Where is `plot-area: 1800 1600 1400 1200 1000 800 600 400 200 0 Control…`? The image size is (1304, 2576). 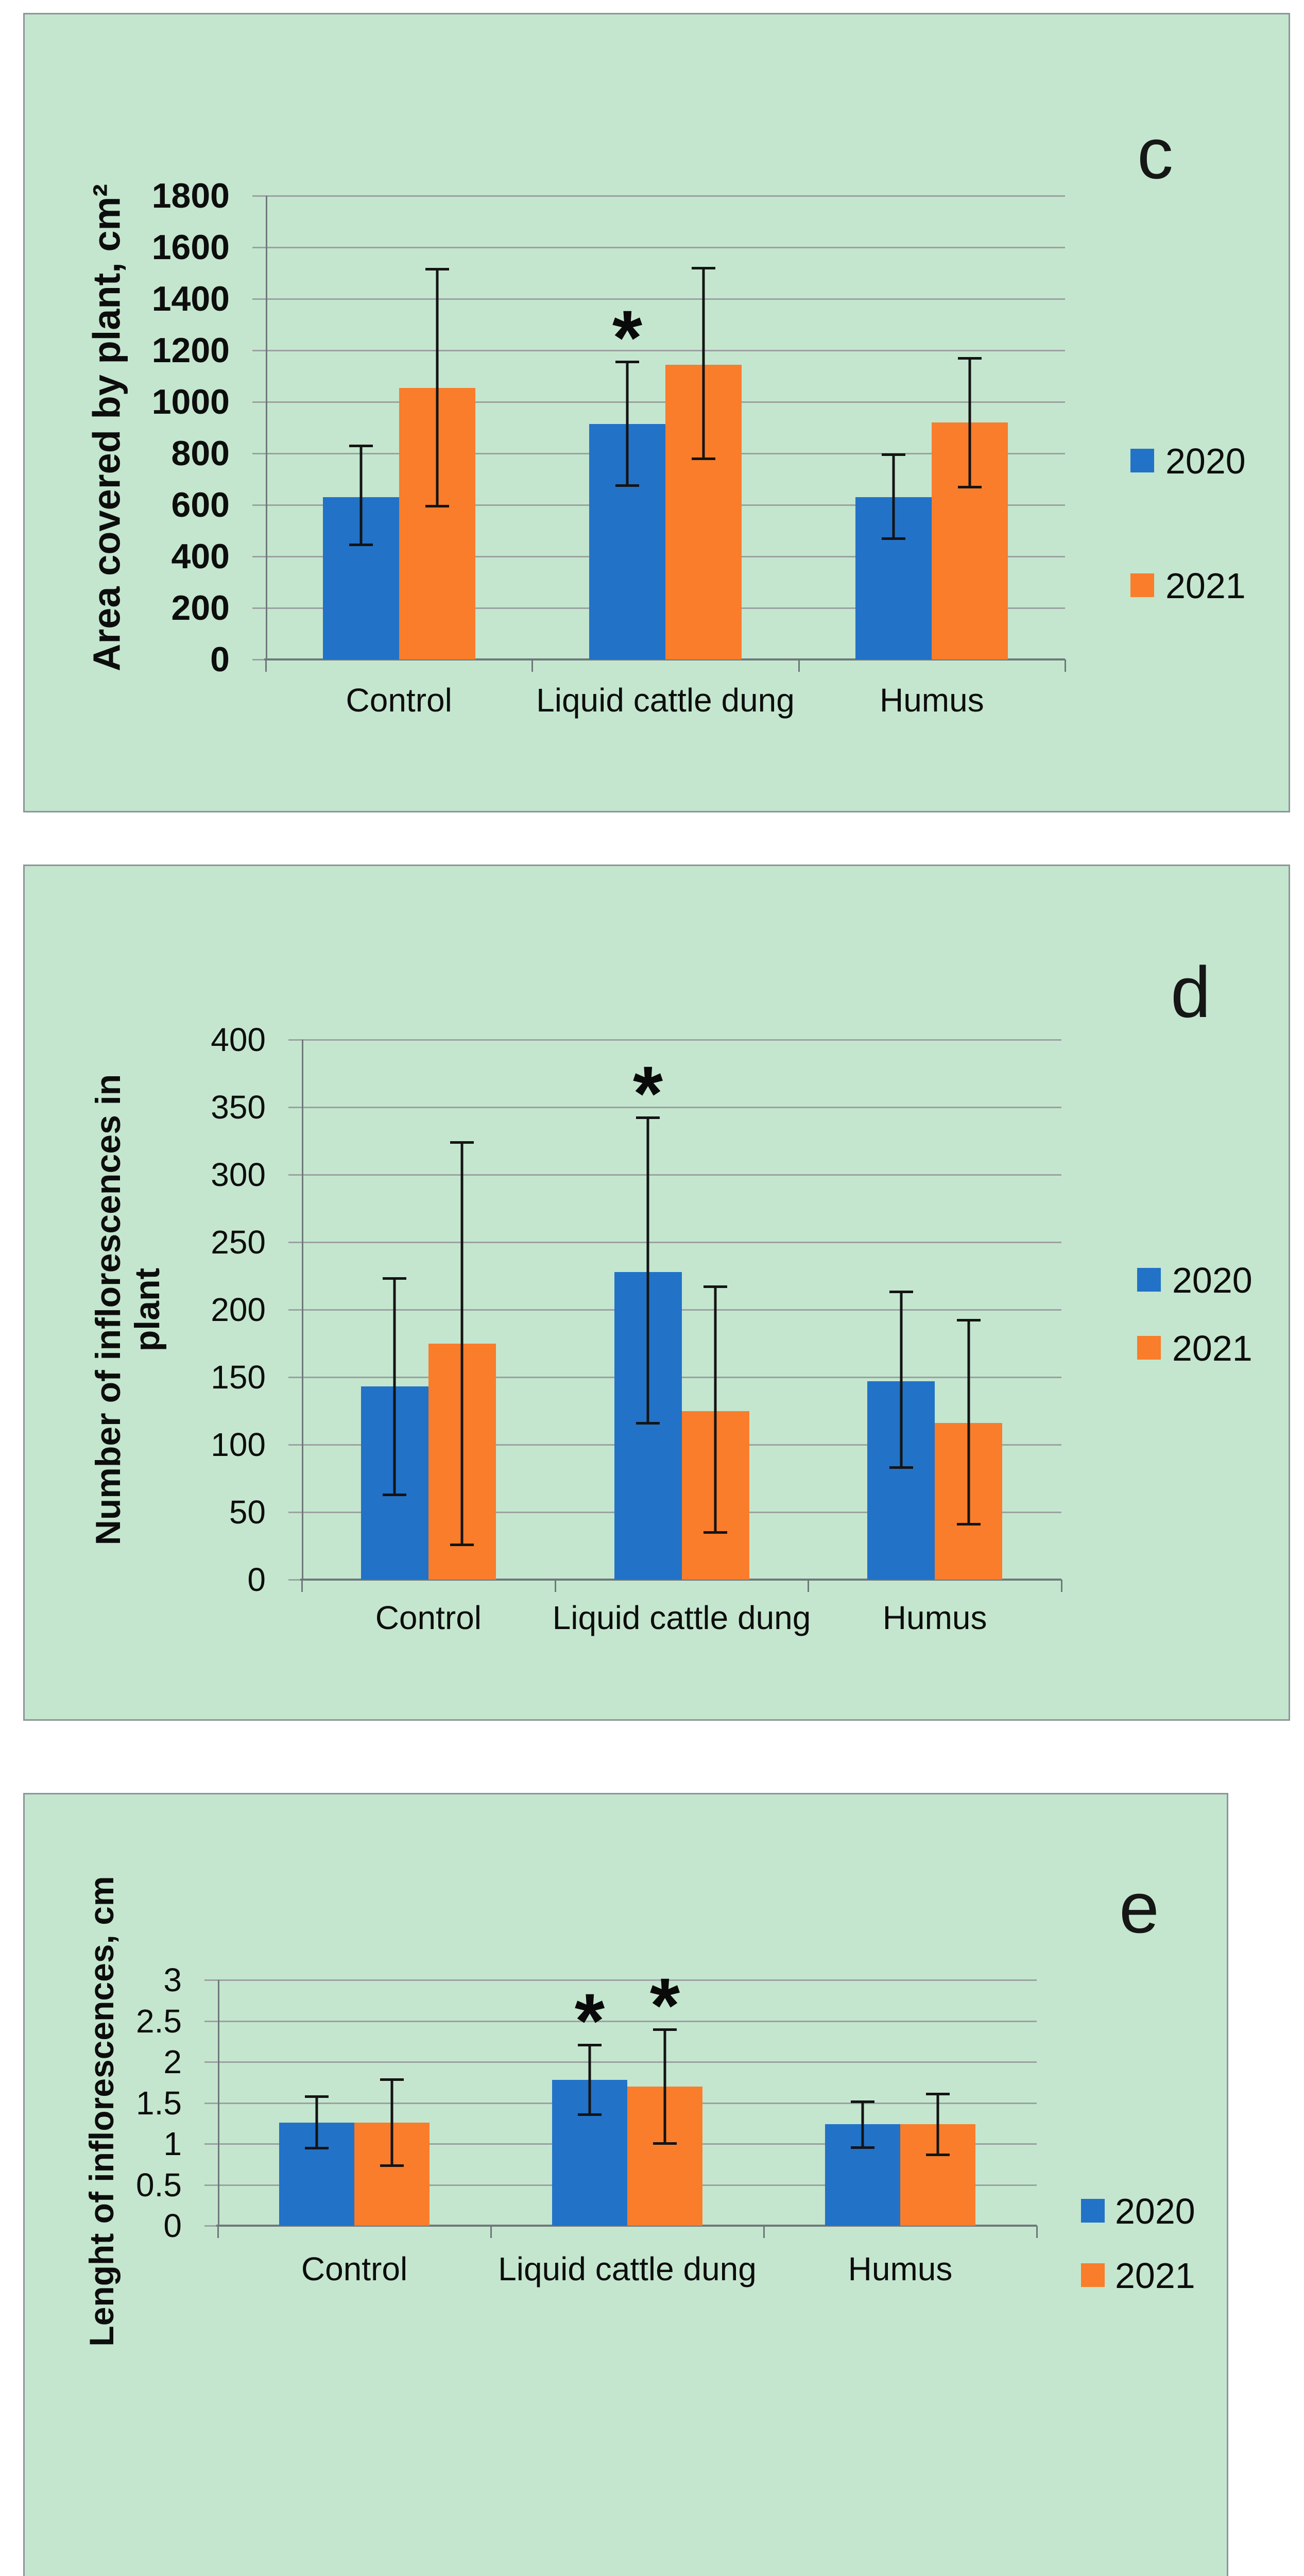 plot-area: 1800 1600 1400 1200 1000 800 600 400 200 0 Control… is located at coordinates (609, 447).